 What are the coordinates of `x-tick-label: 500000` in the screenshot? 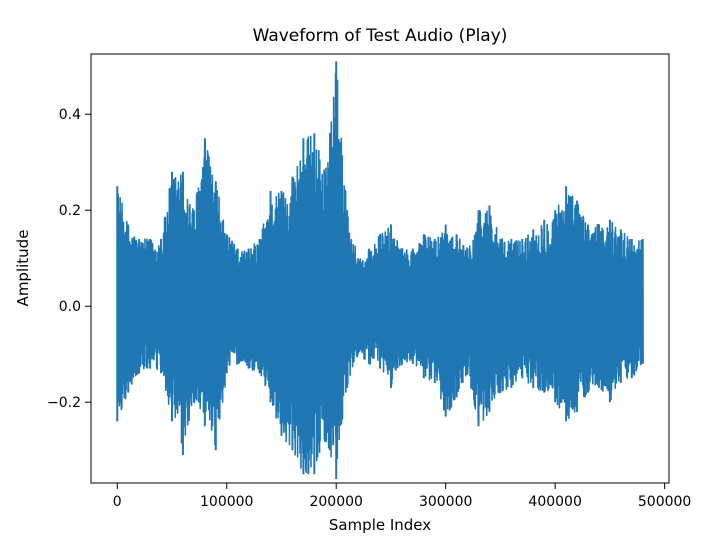 It's located at (664, 502).